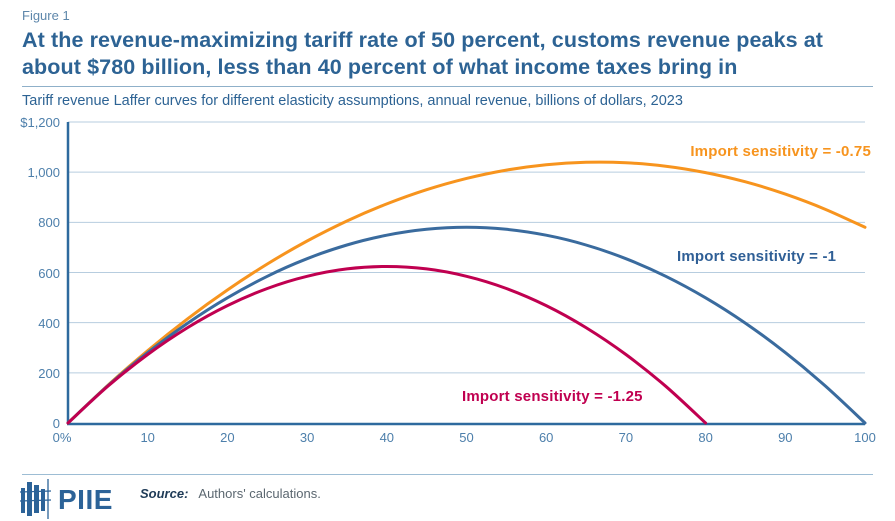  I want to click on y-axis-tick-label: 1,000, so click(43, 173).